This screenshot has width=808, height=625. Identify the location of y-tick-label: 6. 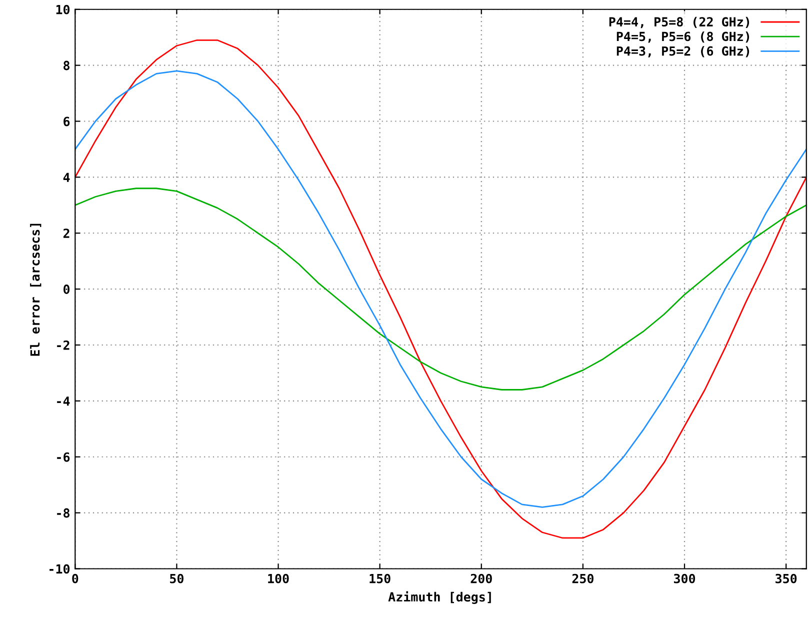
(67, 121).